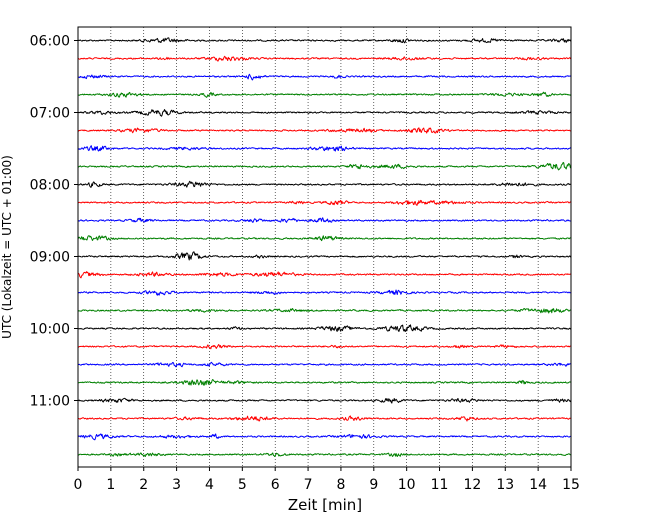 The image size is (650, 520). I want to click on y-tick-label: 11:00, so click(50, 402).